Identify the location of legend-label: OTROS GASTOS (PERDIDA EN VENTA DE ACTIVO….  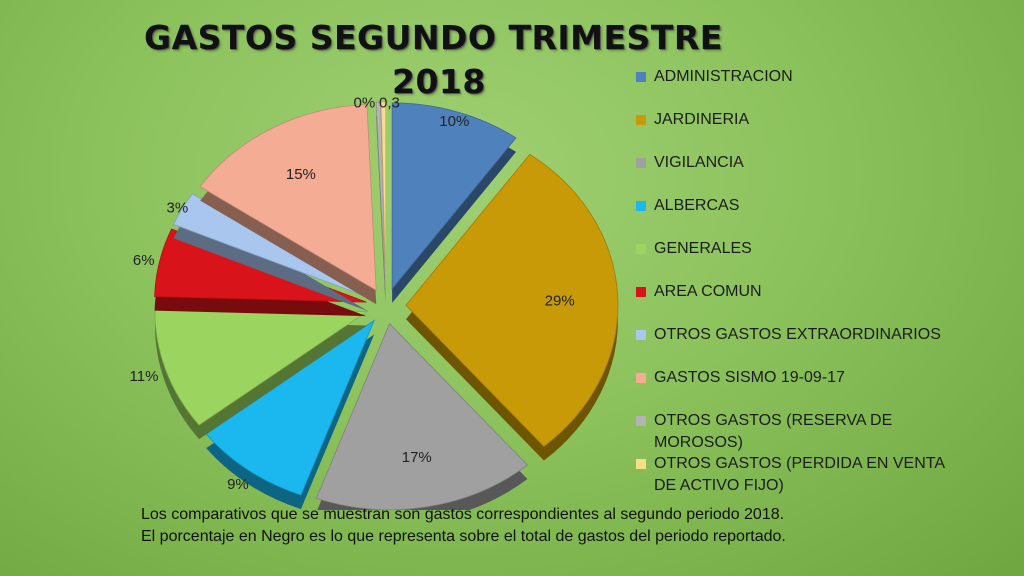
(799, 474).